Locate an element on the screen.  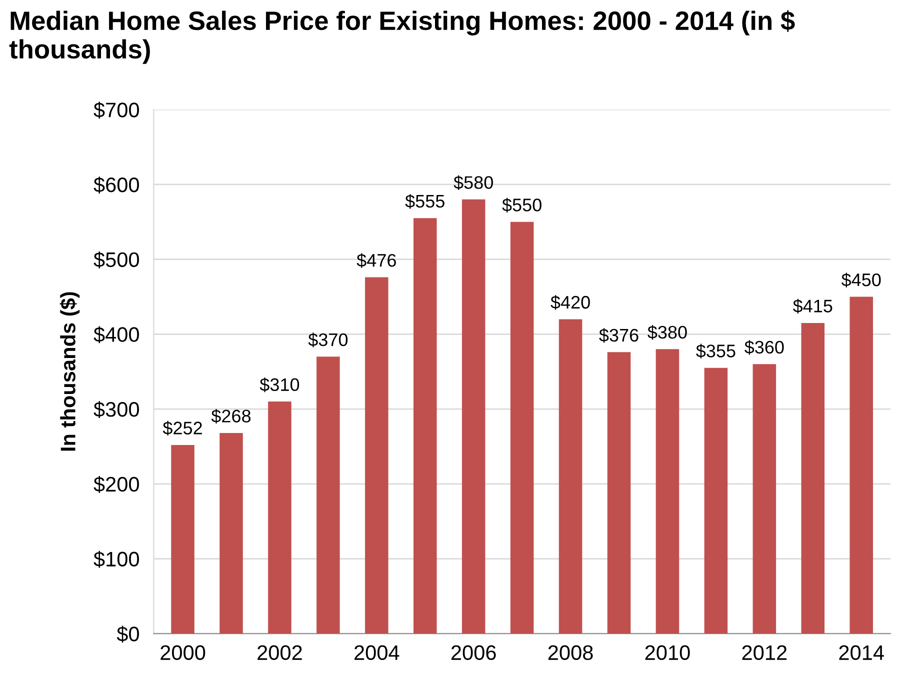
x-tick-label: 2012 is located at coordinates (764, 652).